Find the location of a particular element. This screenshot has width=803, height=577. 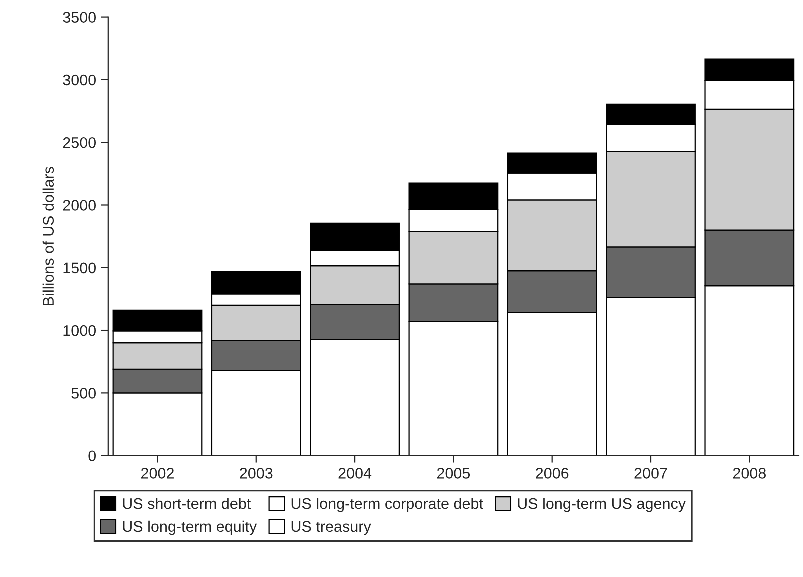

y-axis-title: Billions of US dollars is located at coordinates (48, 236).